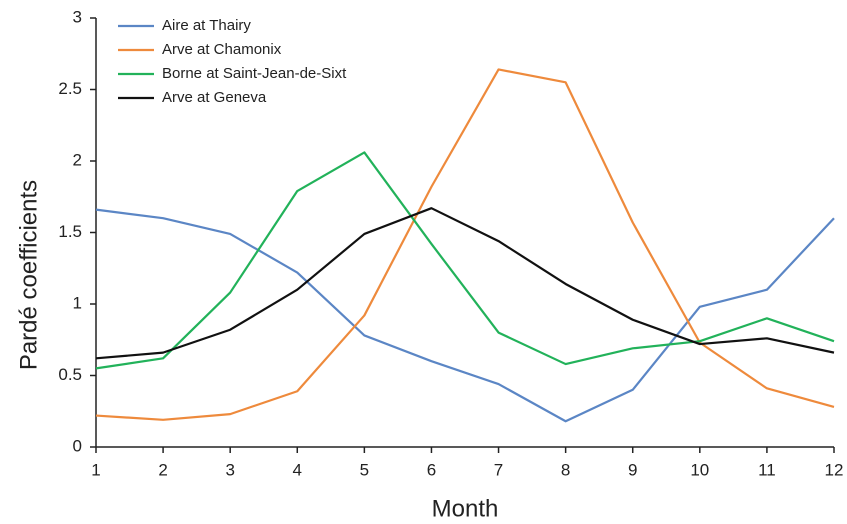  What do you see at coordinates (834, 469) in the screenshot?
I see `x-tick-label: 12` at bounding box center [834, 469].